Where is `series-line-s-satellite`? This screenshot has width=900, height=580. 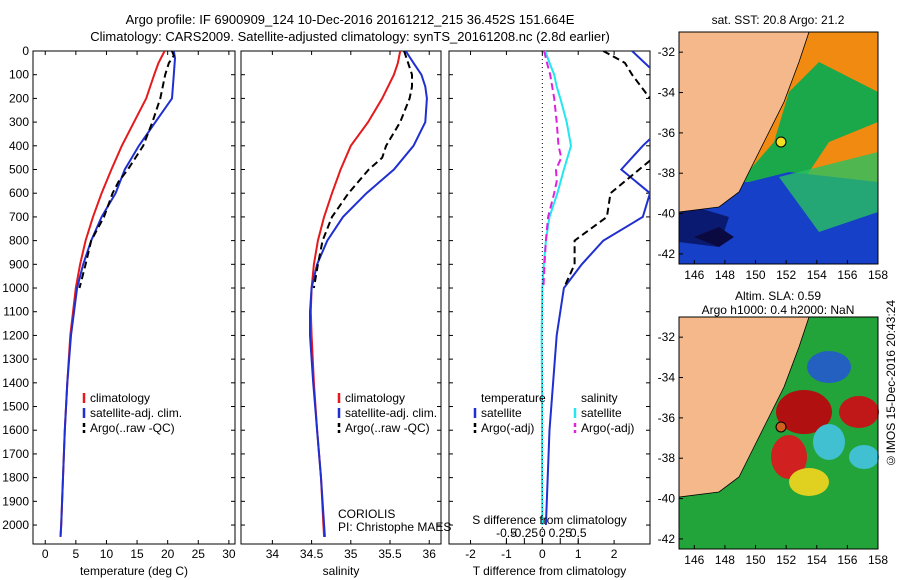 series-line-s-satellite is located at coordinates (556, 288).